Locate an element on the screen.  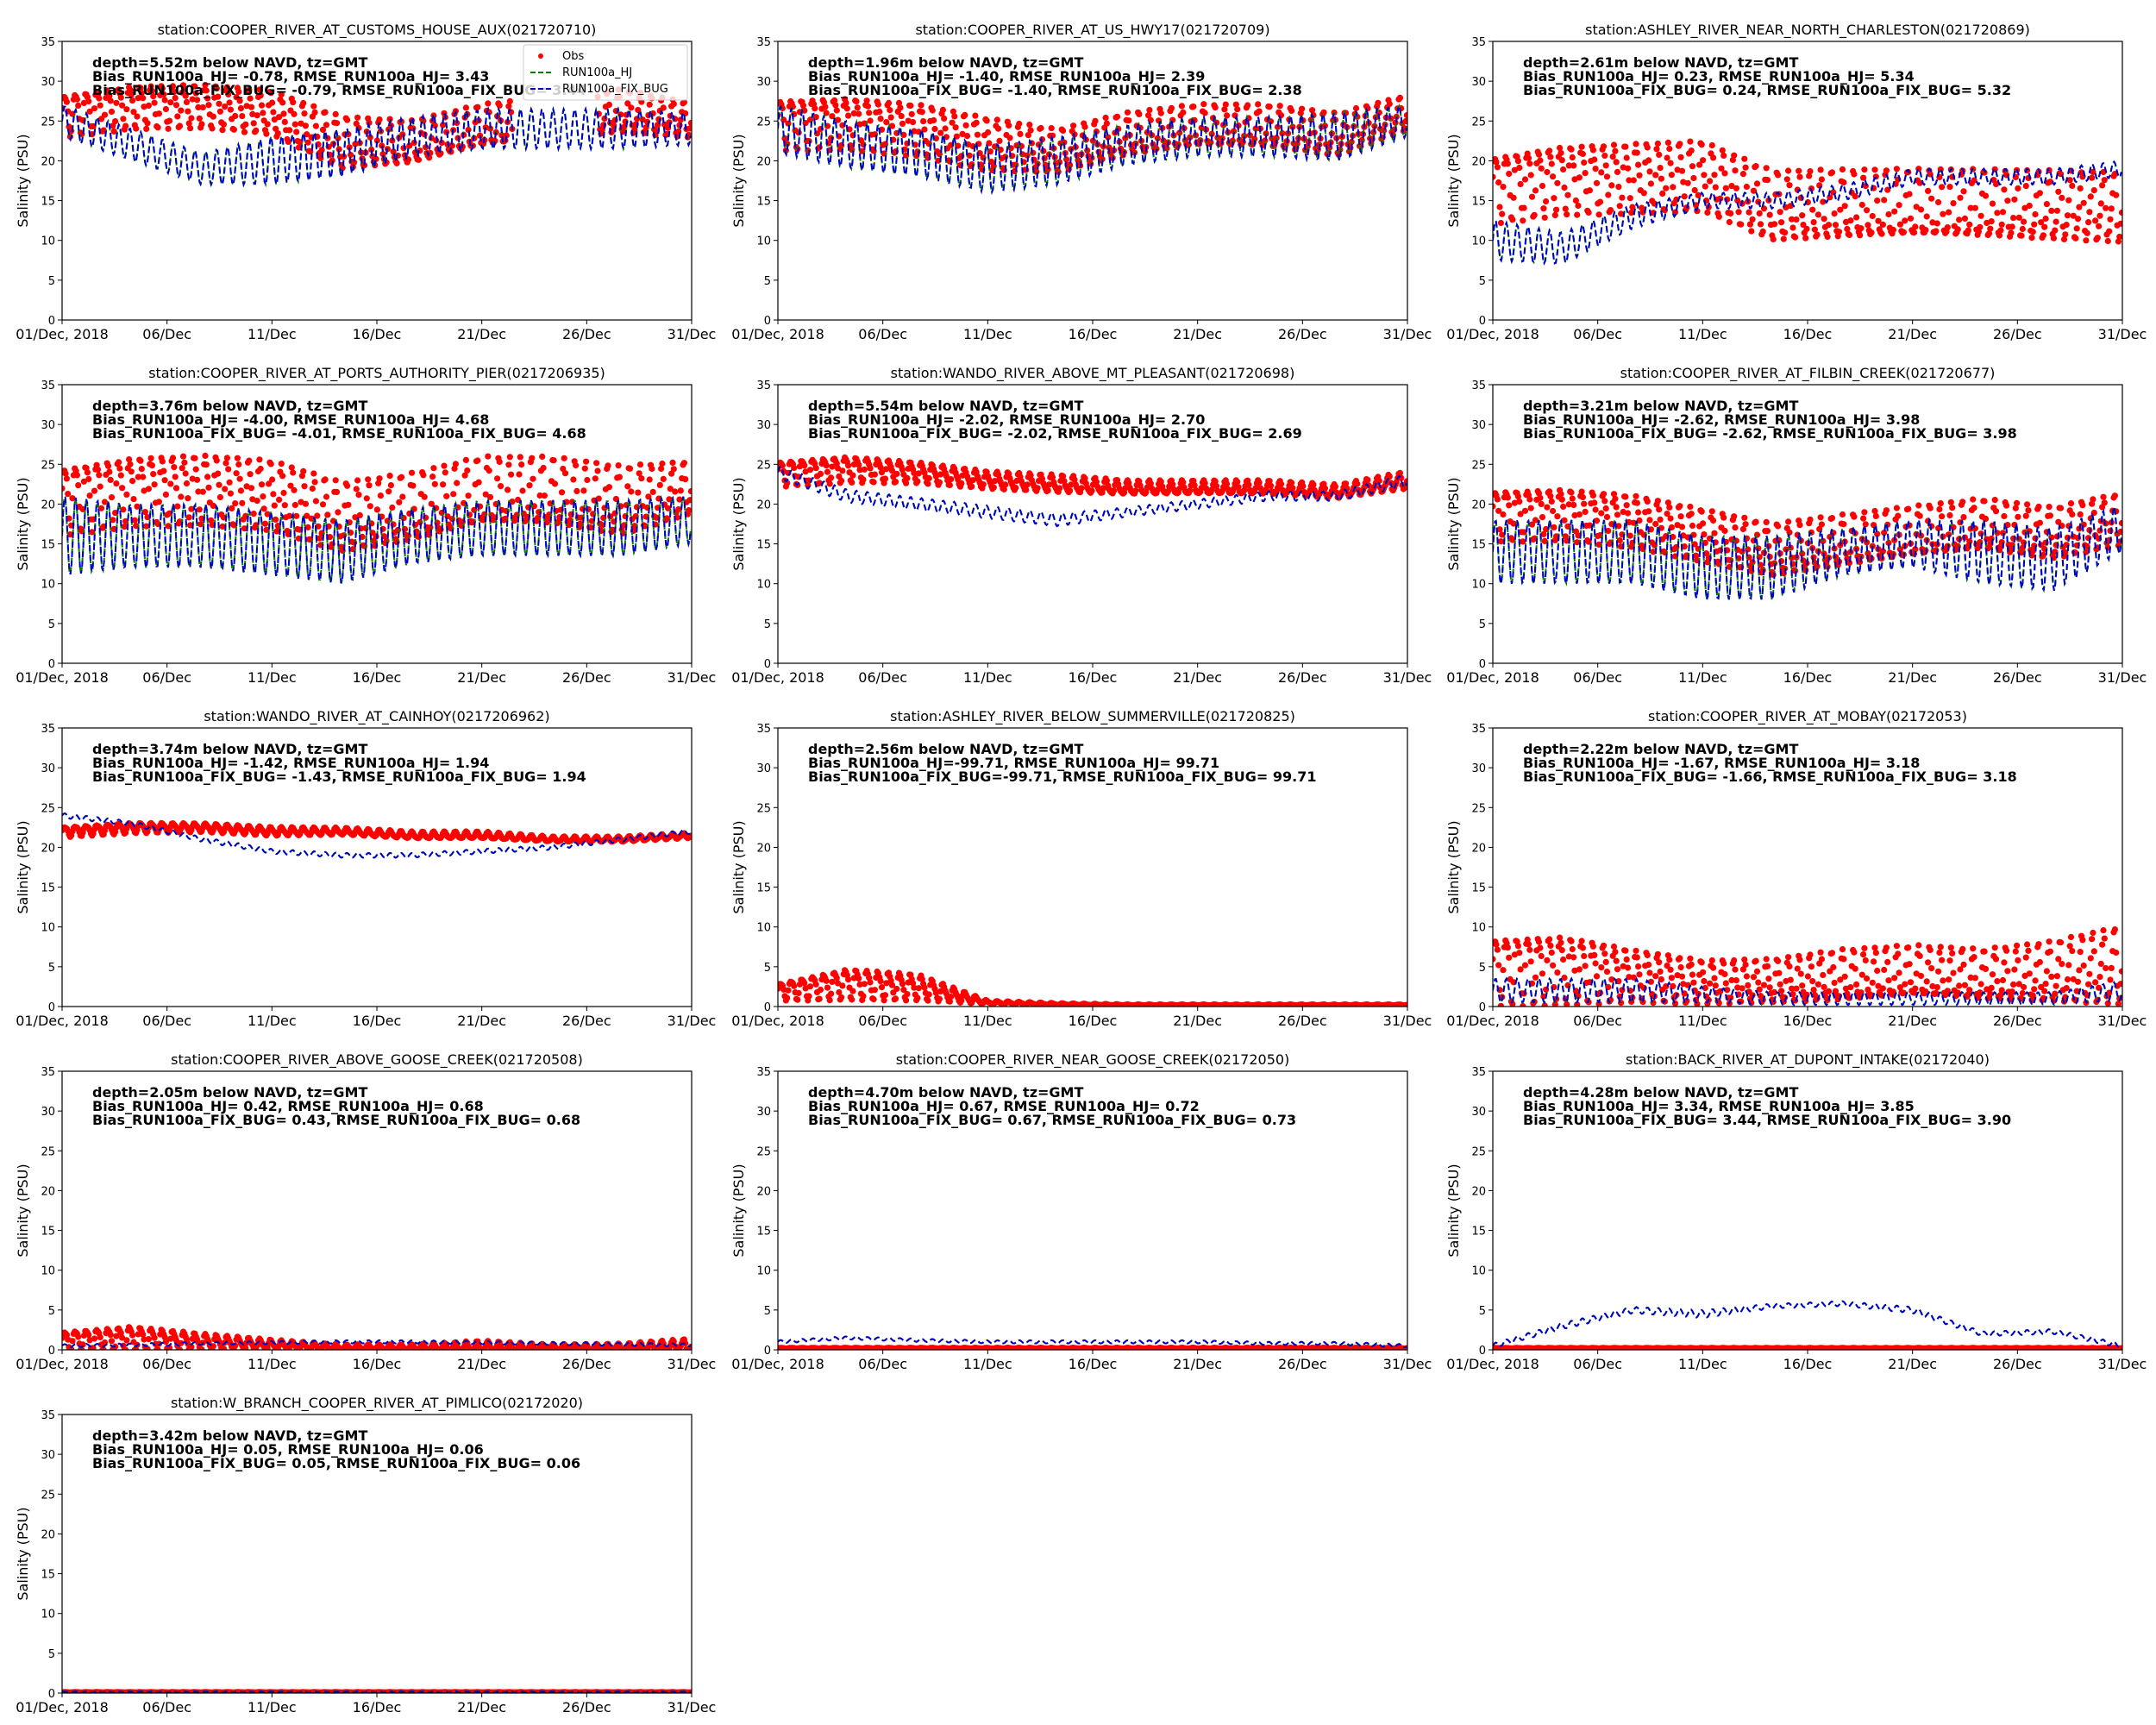
y-tick-label: 30 is located at coordinates (1478, 769).